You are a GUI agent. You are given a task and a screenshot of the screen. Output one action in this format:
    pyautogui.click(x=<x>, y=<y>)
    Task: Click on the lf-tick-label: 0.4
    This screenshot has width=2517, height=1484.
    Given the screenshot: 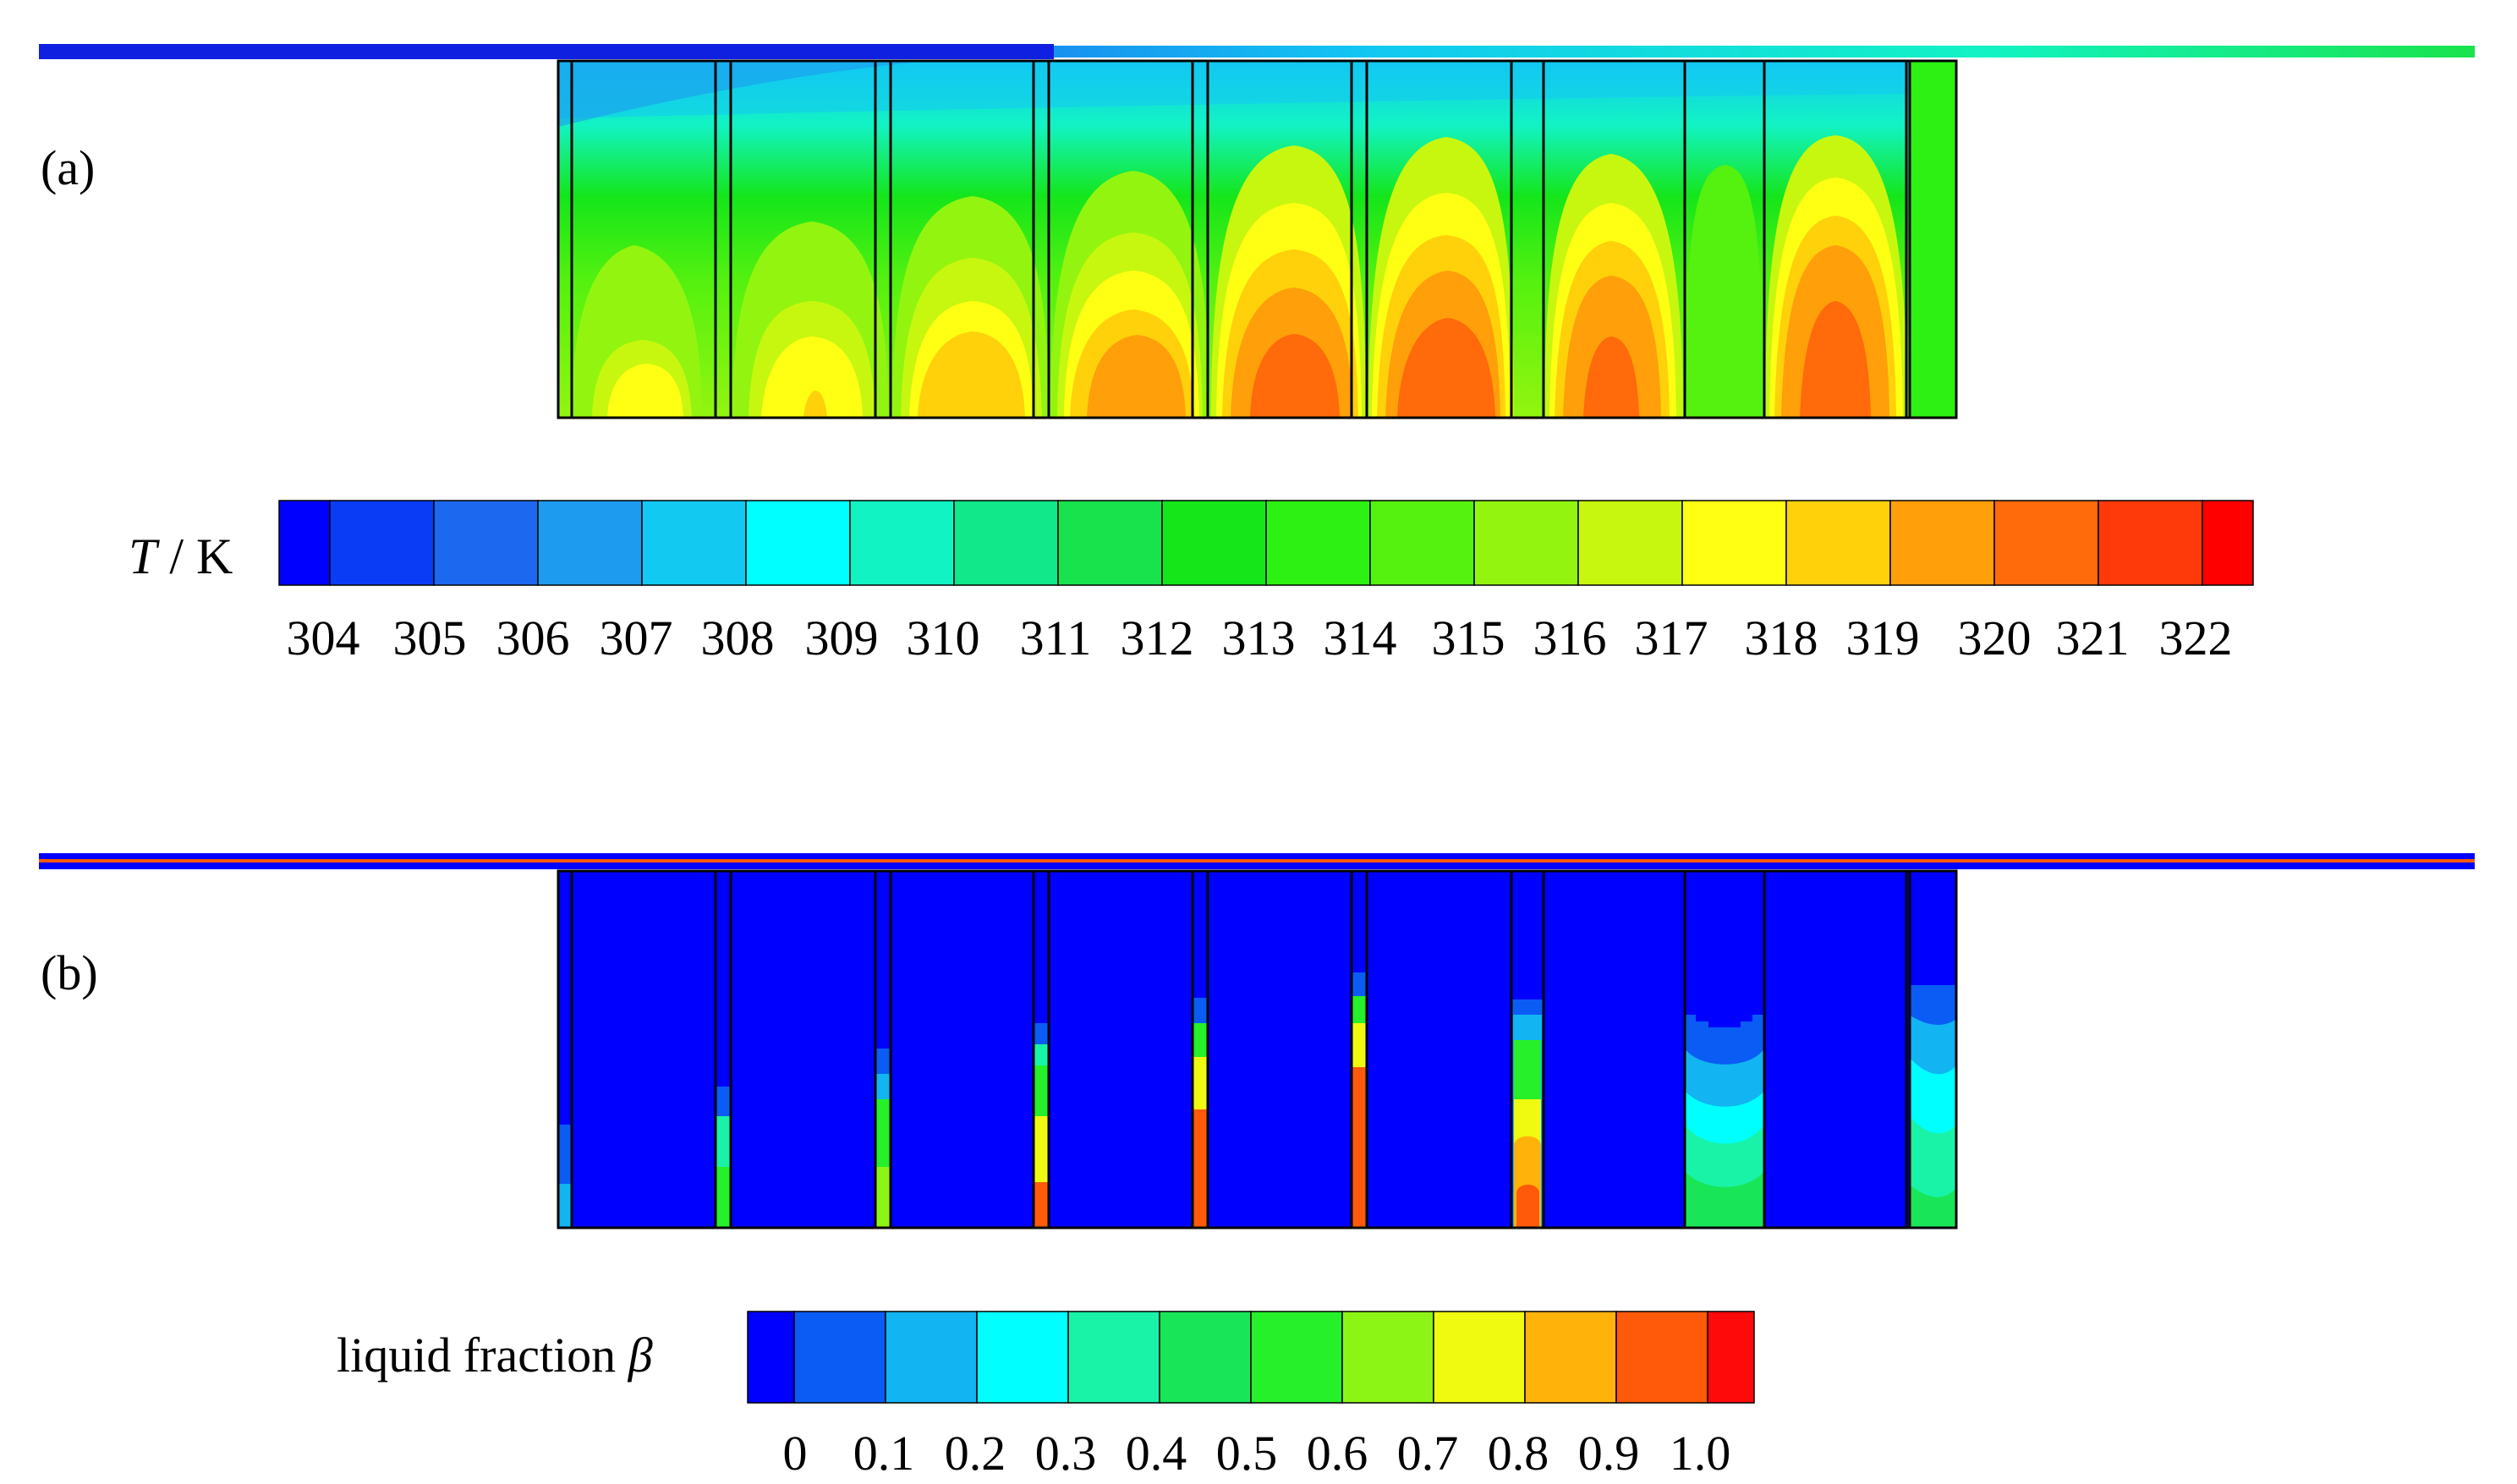 What is the action you would take?
    pyautogui.click(x=1156, y=1453)
    